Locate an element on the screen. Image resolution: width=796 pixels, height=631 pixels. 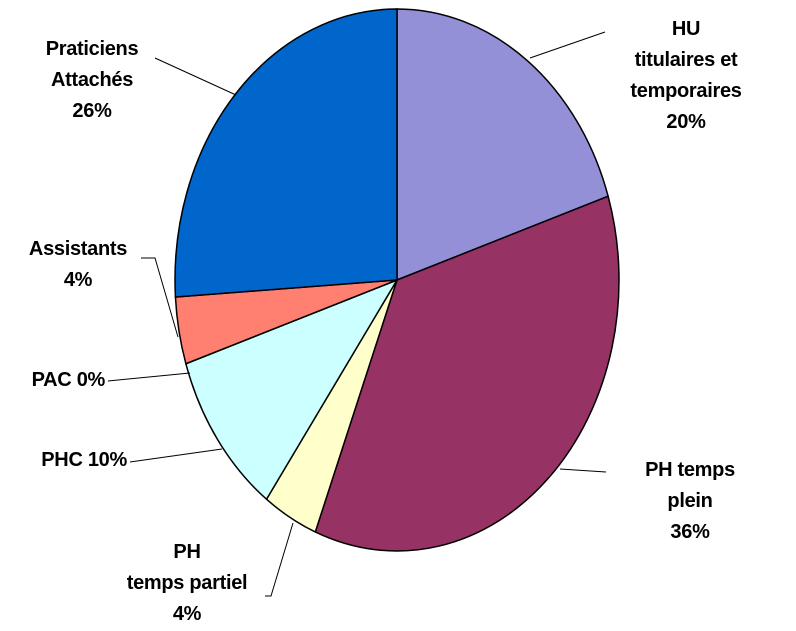
category-name: PH temps plein is located at coordinates (690, 485).